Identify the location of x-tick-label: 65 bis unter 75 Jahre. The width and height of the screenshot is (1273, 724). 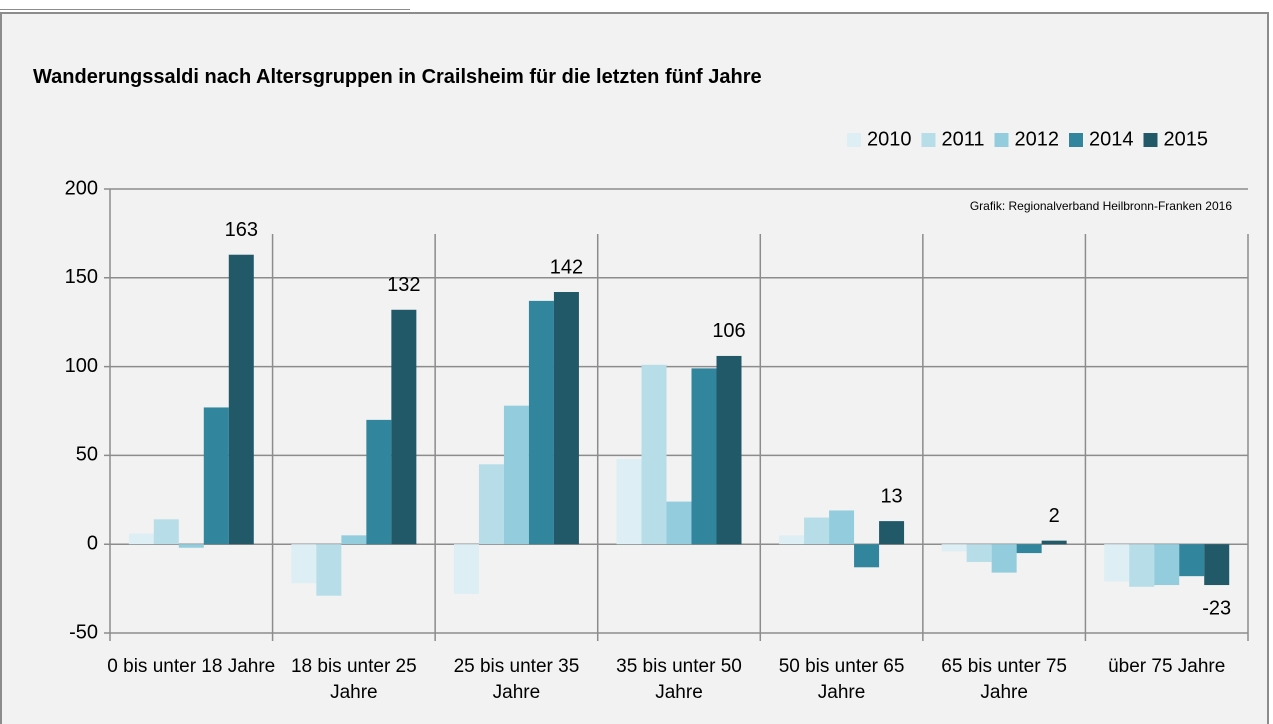
(1004, 679).